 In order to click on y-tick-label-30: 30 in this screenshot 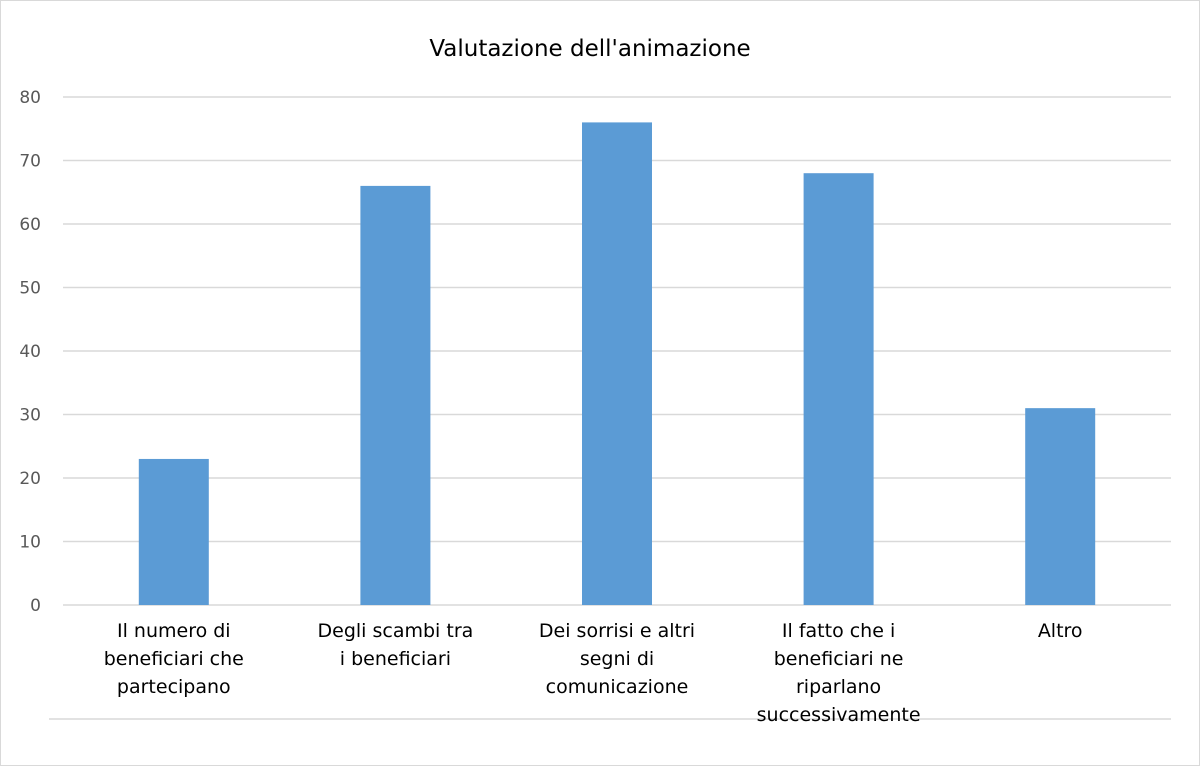, I will do `click(30, 416)`.